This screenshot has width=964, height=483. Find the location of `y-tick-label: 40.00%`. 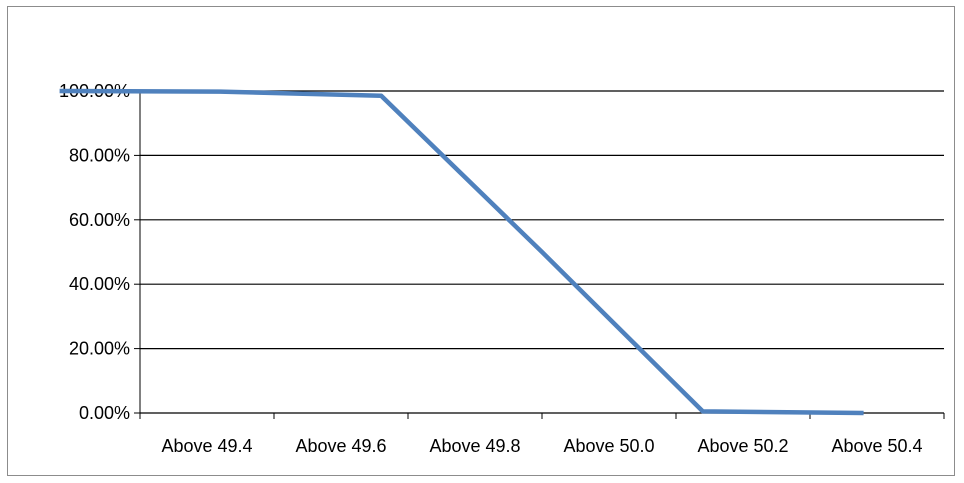

y-tick-label: 40.00% is located at coordinates (99, 284).